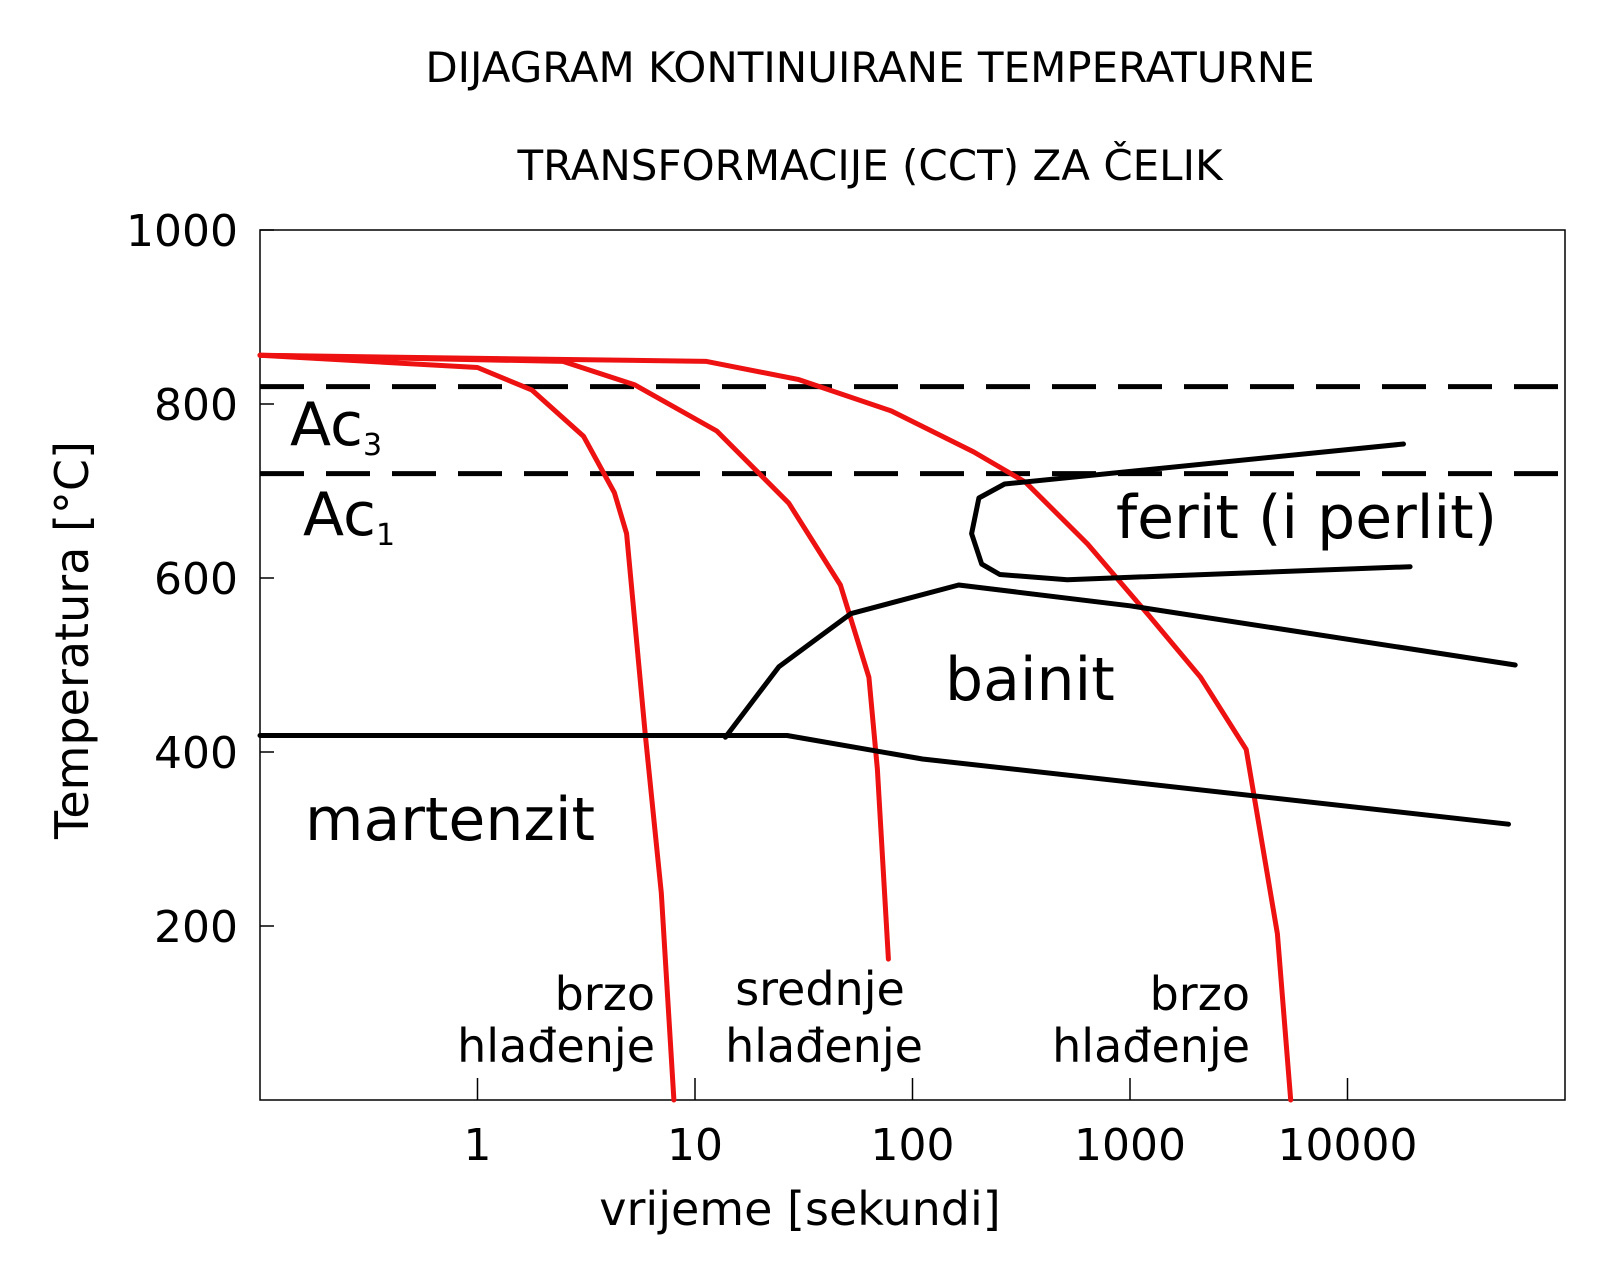  I want to click on region-label: bainit, so click(1030, 680).